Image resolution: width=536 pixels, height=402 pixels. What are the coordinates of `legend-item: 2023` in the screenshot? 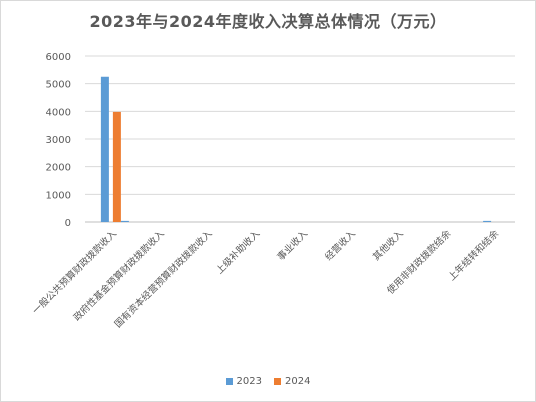 It's located at (243, 381).